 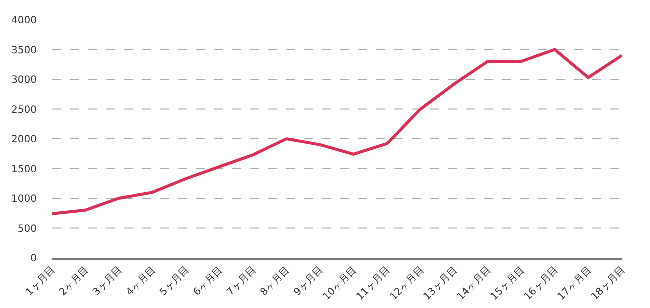 I want to click on y-tick-label: 0, so click(x=33, y=259).